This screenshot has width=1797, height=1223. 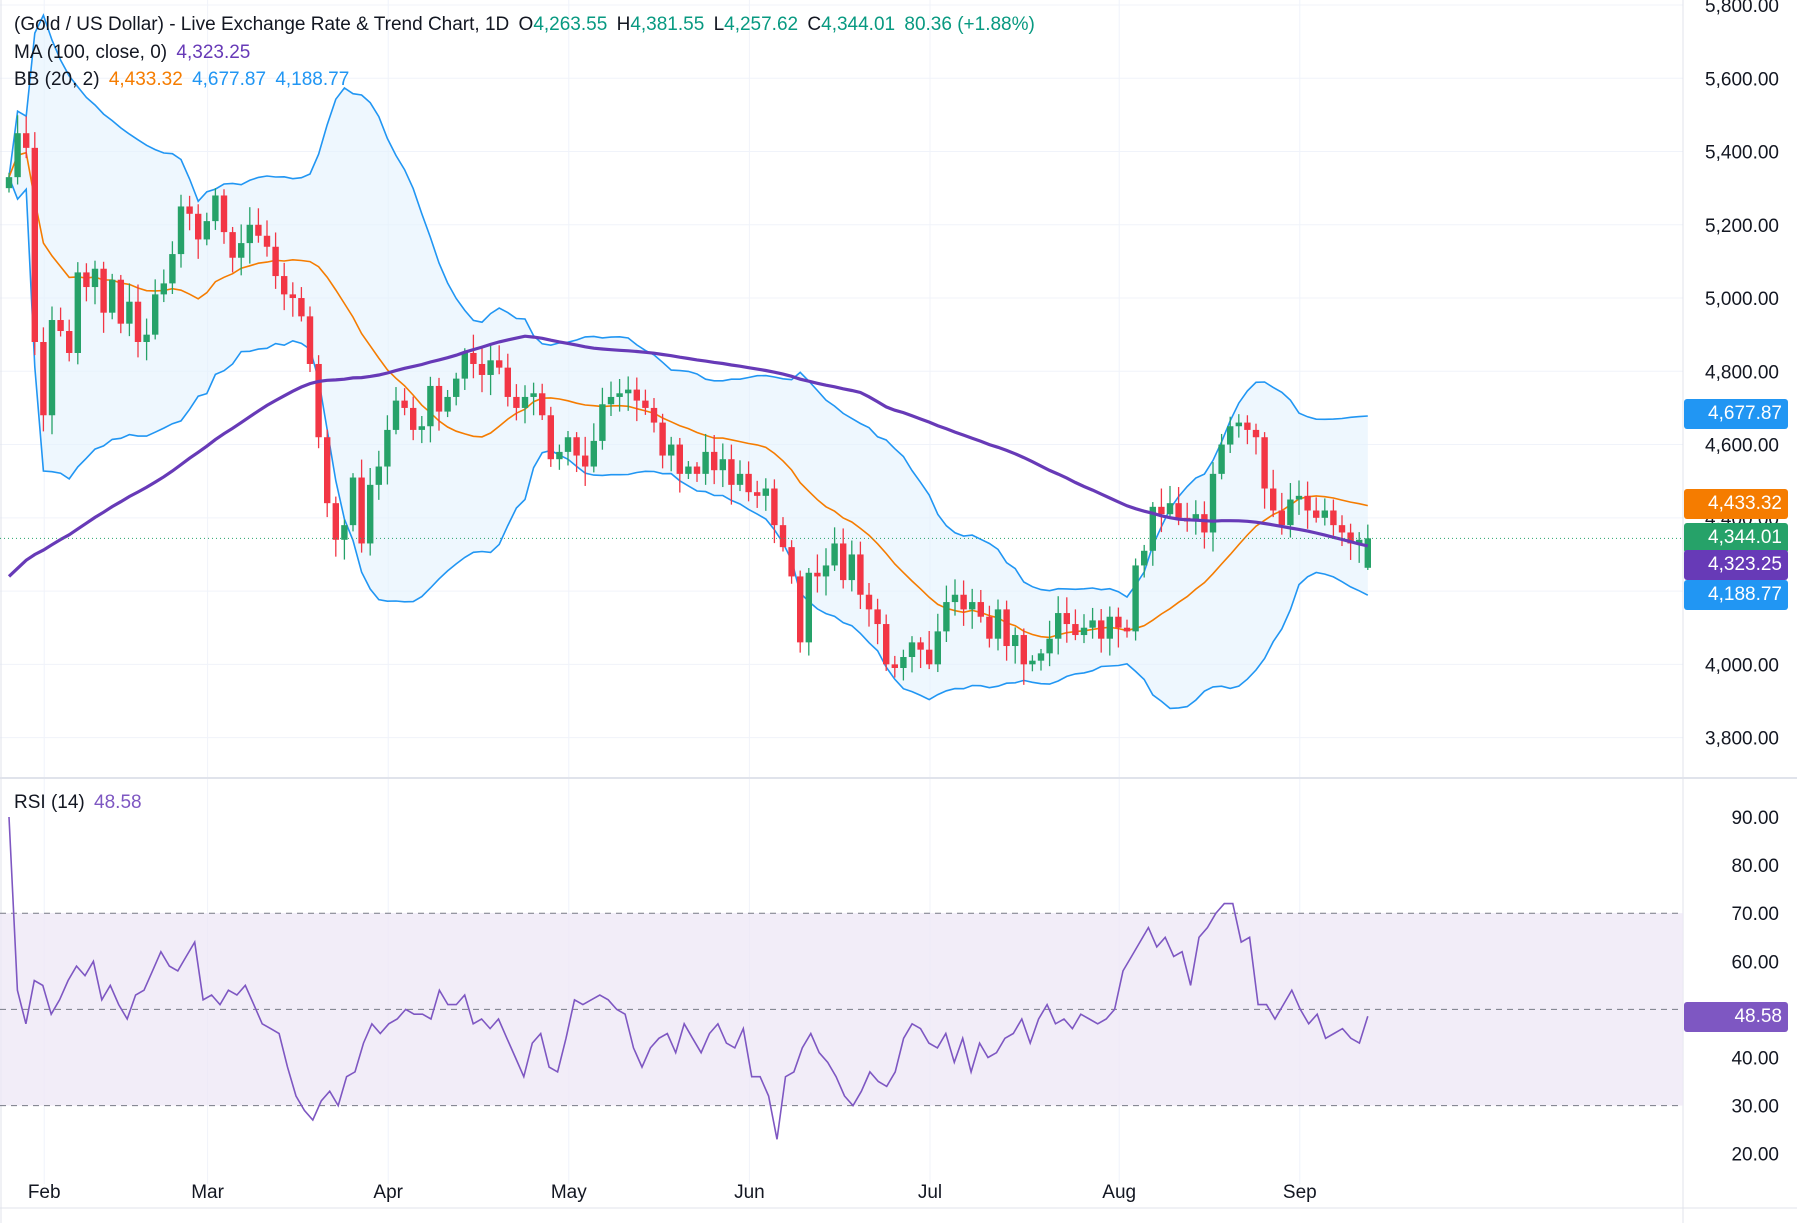 I want to click on high-label: H, so click(x=623, y=24).